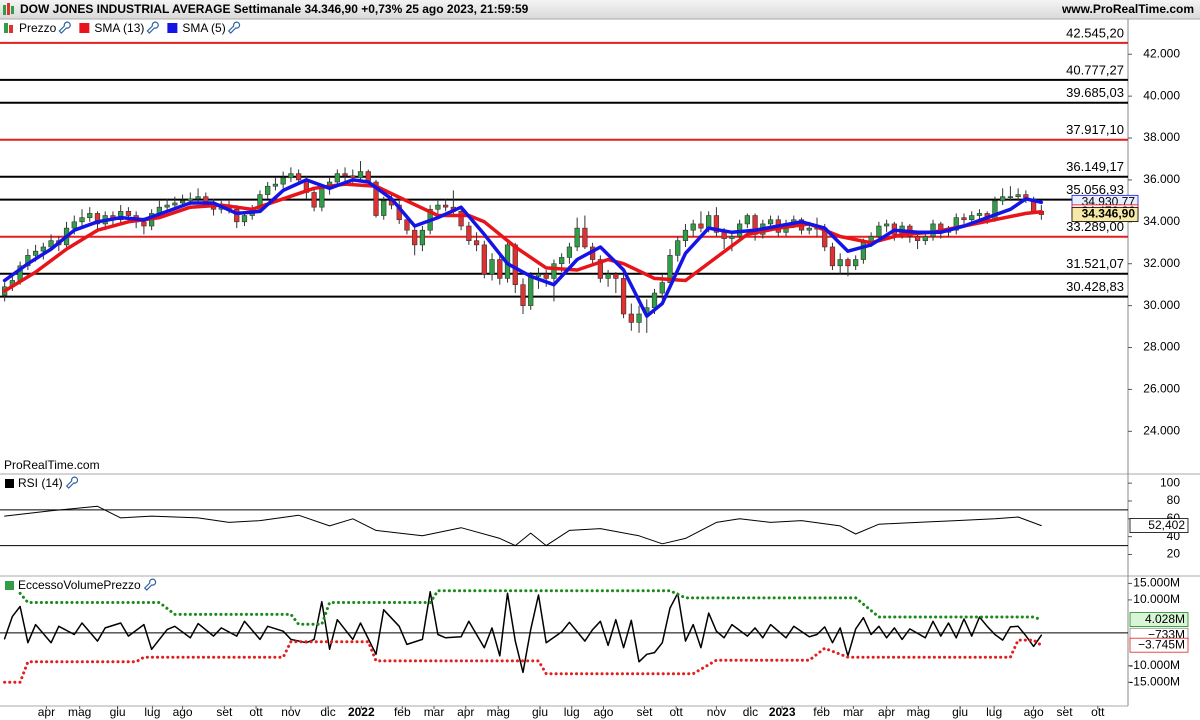 The height and width of the screenshot is (720, 1200). I want to click on level-label: 35.056,93, so click(1095, 189).